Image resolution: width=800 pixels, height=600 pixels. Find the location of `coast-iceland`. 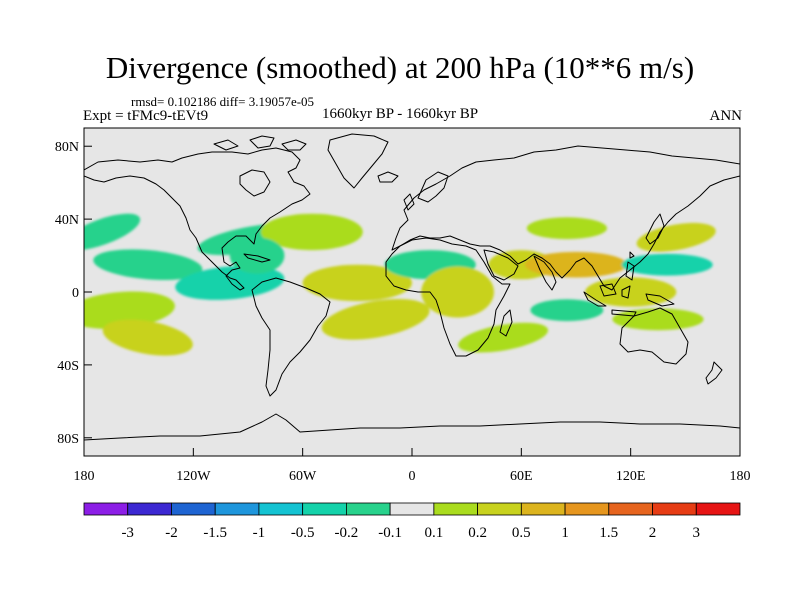

coast-iceland is located at coordinates (388, 177).